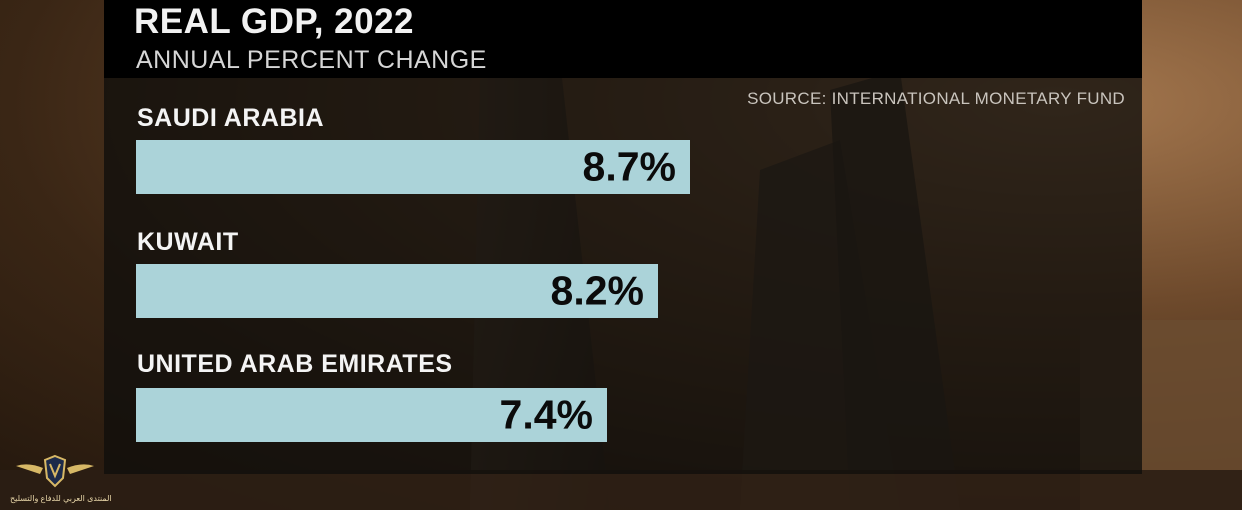  Describe the element at coordinates (55, 471) in the screenshot. I see `wings-shield-icon` at that location.